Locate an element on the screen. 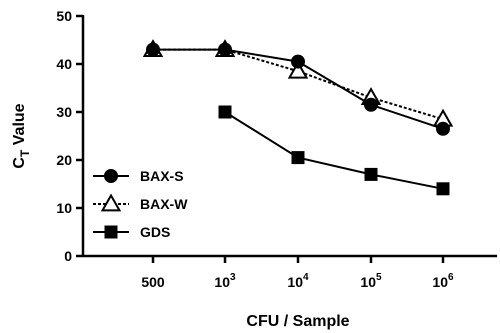 The height and width of the screenshot is (333, 500). y-ticks: 0 10 20 30 40 50 is located at coordinates (69, 136).